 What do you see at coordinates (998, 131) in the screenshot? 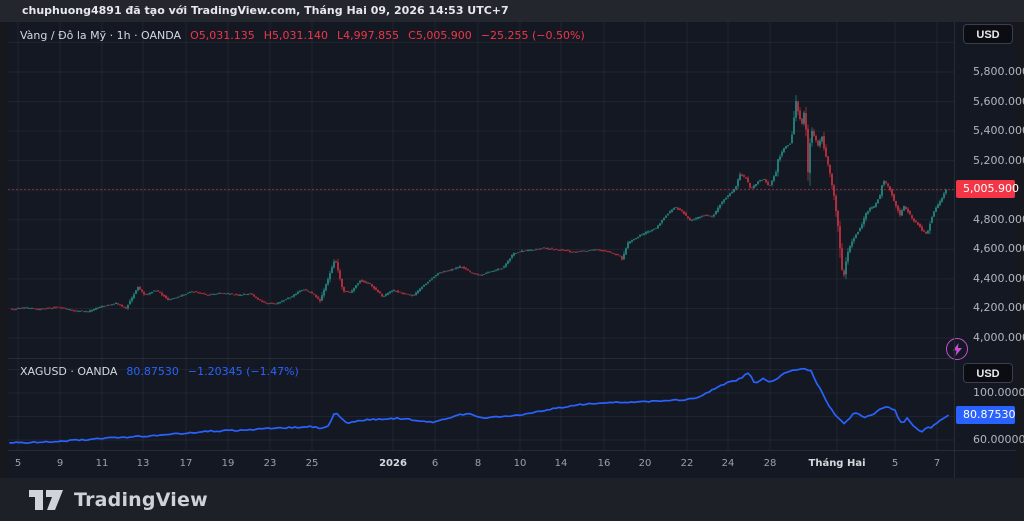
I see `price-tick-label: 5,400.000` at bounding box center [998, 131].